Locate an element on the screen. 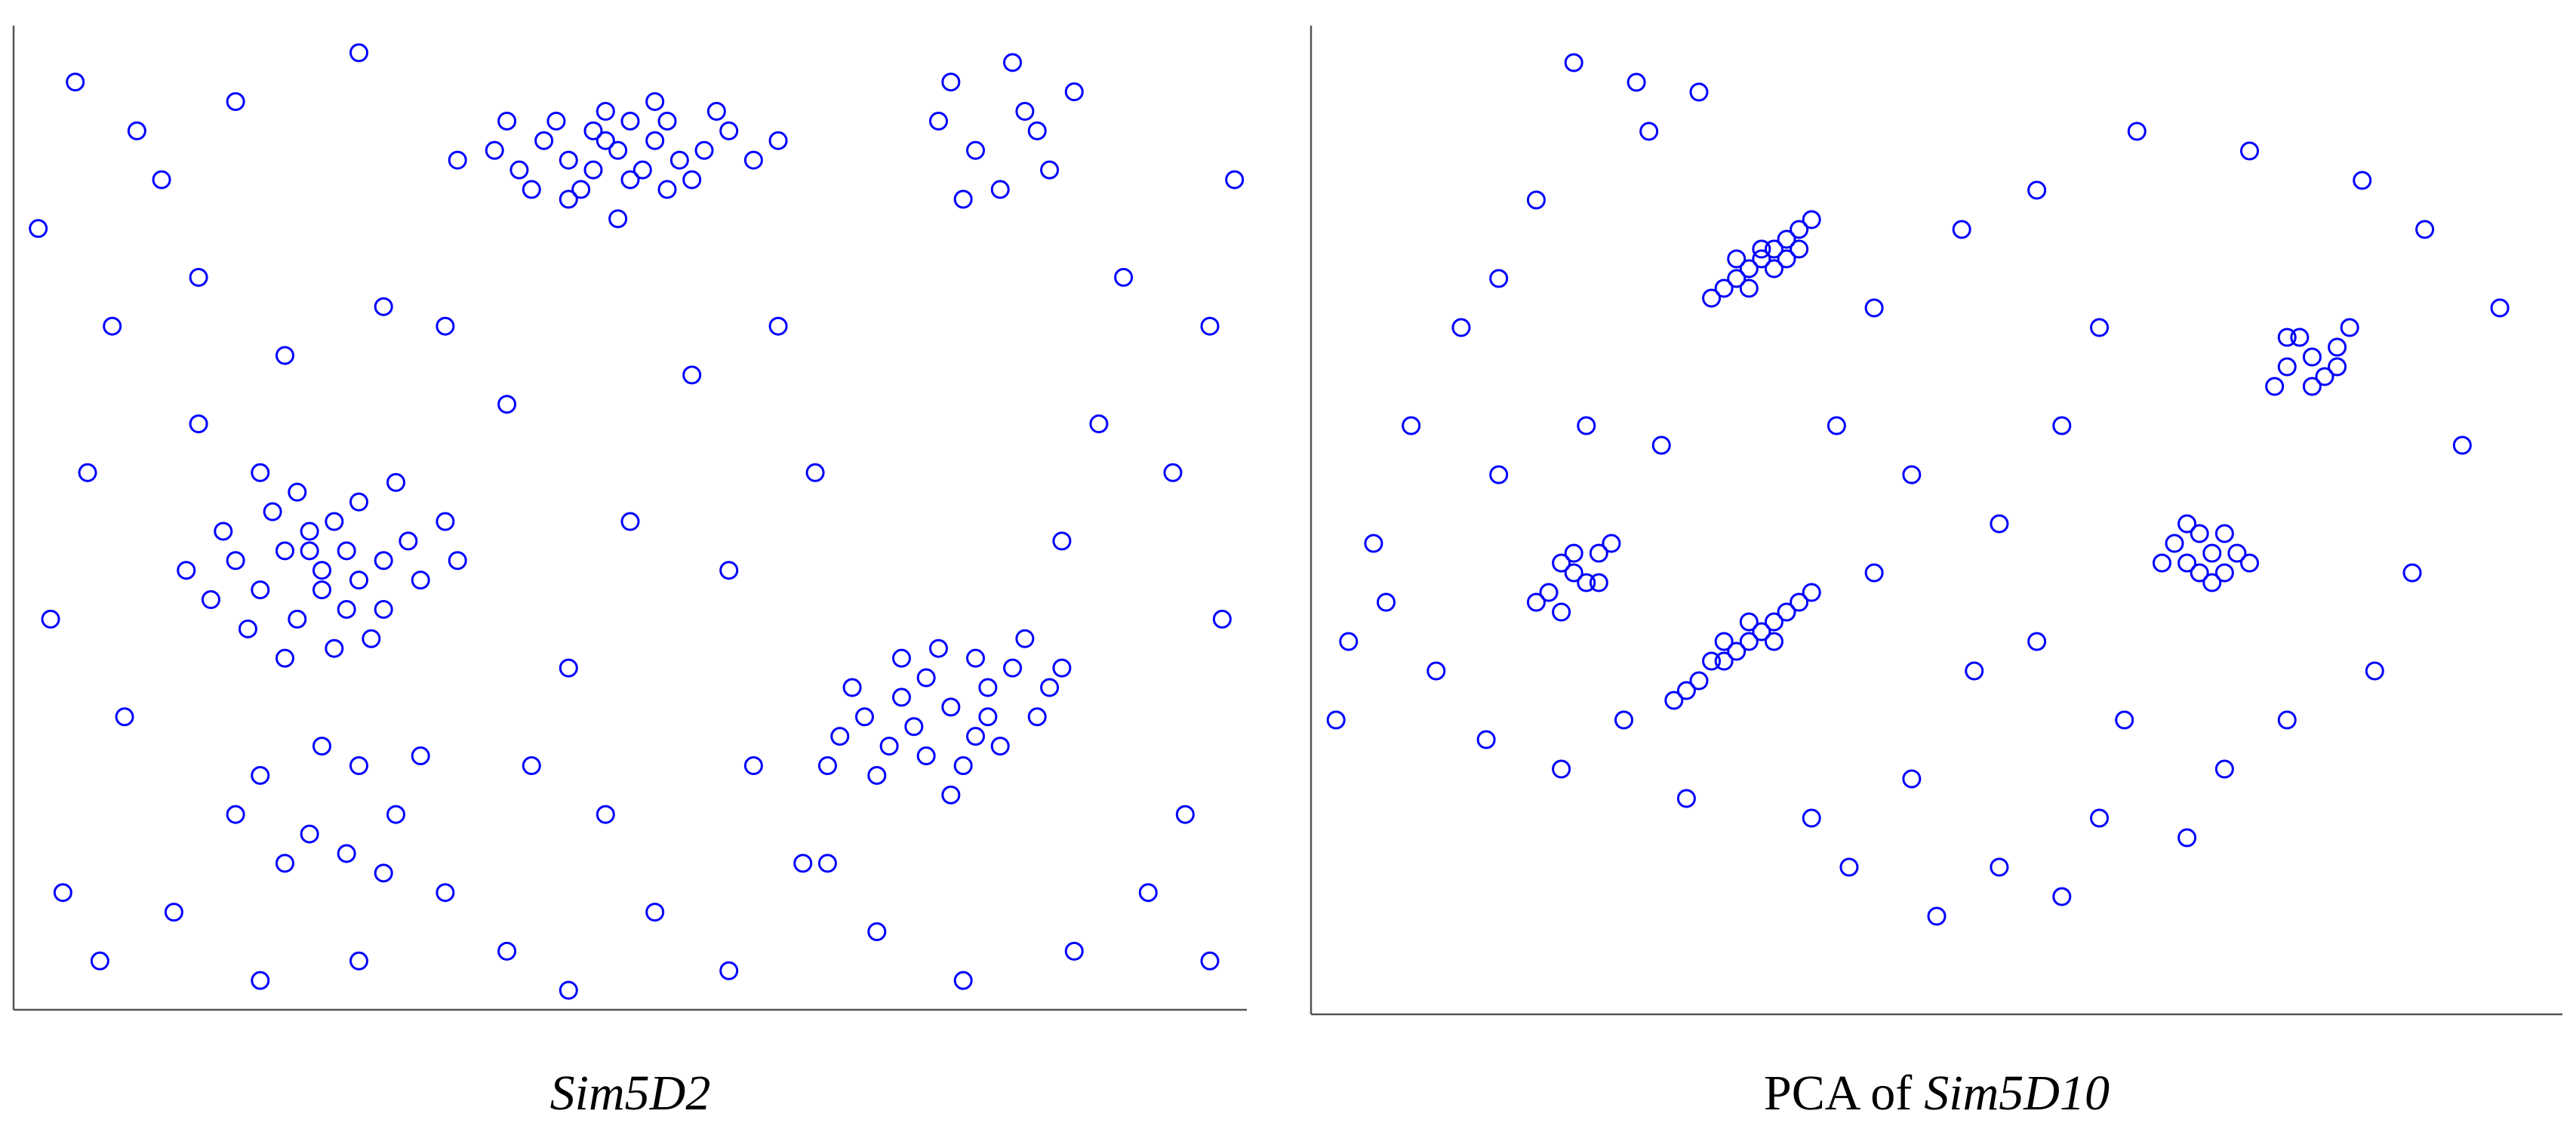 The height and width of the screenshot is (1123, 2576). caption-part: PCA of is located at coordinates (1838, 1093).